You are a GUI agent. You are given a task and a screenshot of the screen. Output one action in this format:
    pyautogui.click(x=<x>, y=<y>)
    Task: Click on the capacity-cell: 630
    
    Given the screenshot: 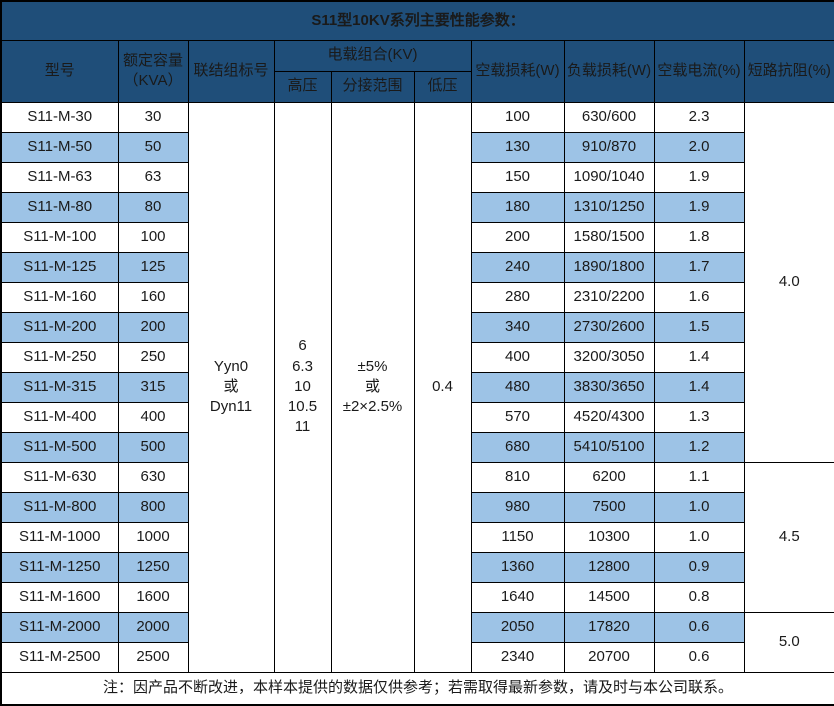 What is the action you would take?
    pyautogui.click(x=153, y=477)
    